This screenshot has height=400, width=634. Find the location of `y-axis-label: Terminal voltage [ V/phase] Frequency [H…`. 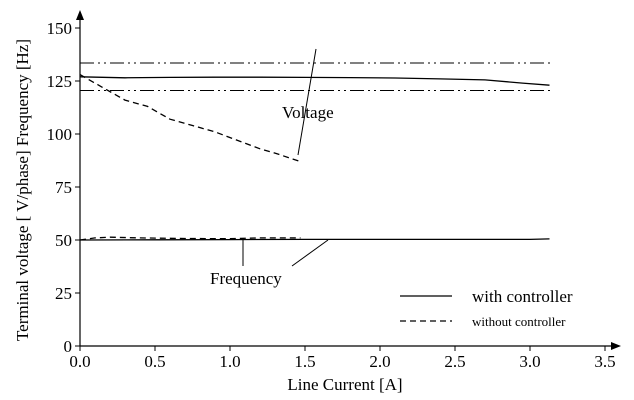

y-axis-label: Terminal voltage [ V/phase] Frequency [H… is located at coordinates (22, 190).